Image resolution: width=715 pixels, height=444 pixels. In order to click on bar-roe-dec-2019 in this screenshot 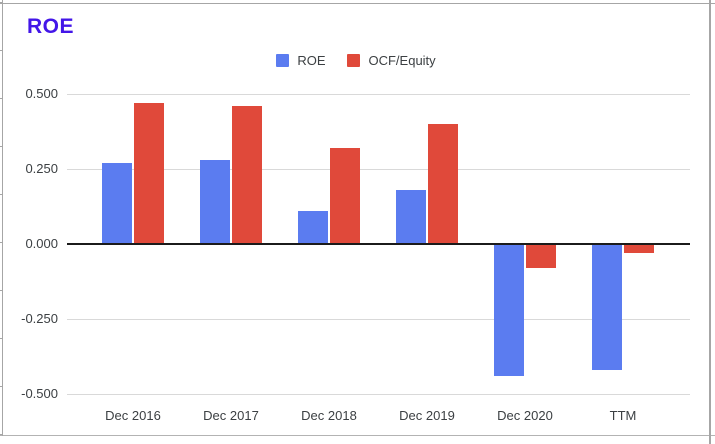, I will do `click(411, 217)`.